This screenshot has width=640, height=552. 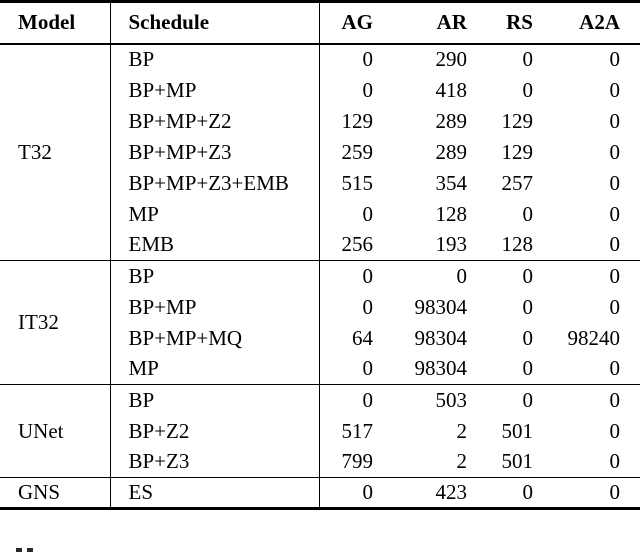 What do you see at coordinates (599, 22) in the screenshot?
I see `column-header-a2a: A2A` at bounding box center [599, 22].